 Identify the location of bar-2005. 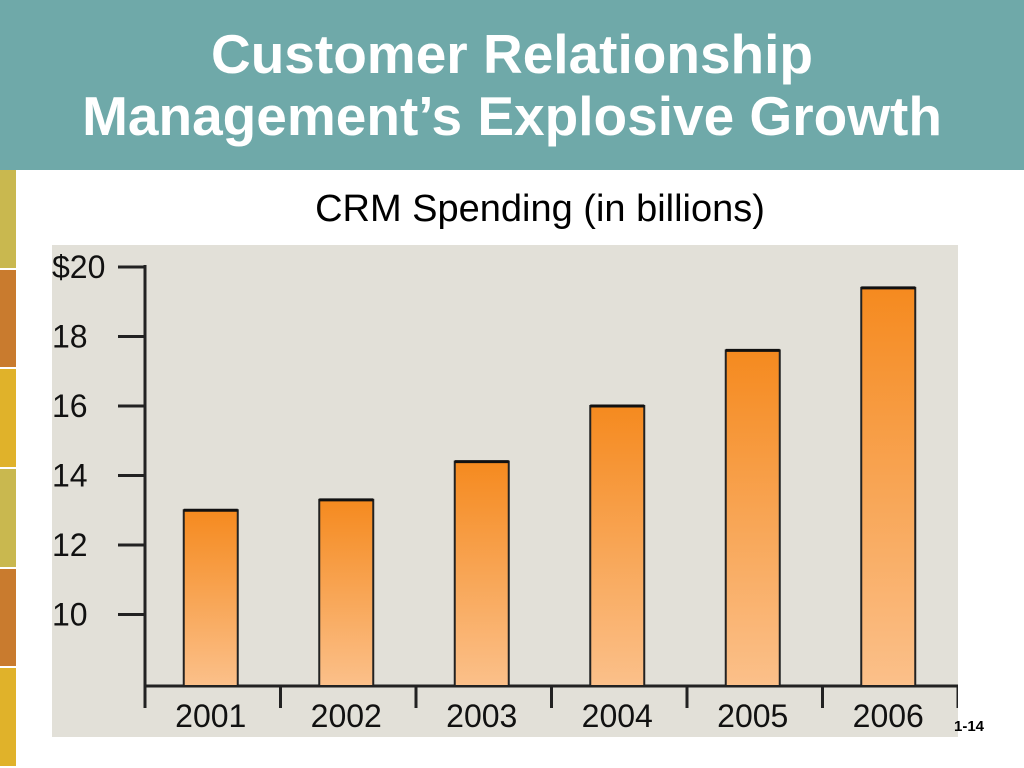
(752, 518).